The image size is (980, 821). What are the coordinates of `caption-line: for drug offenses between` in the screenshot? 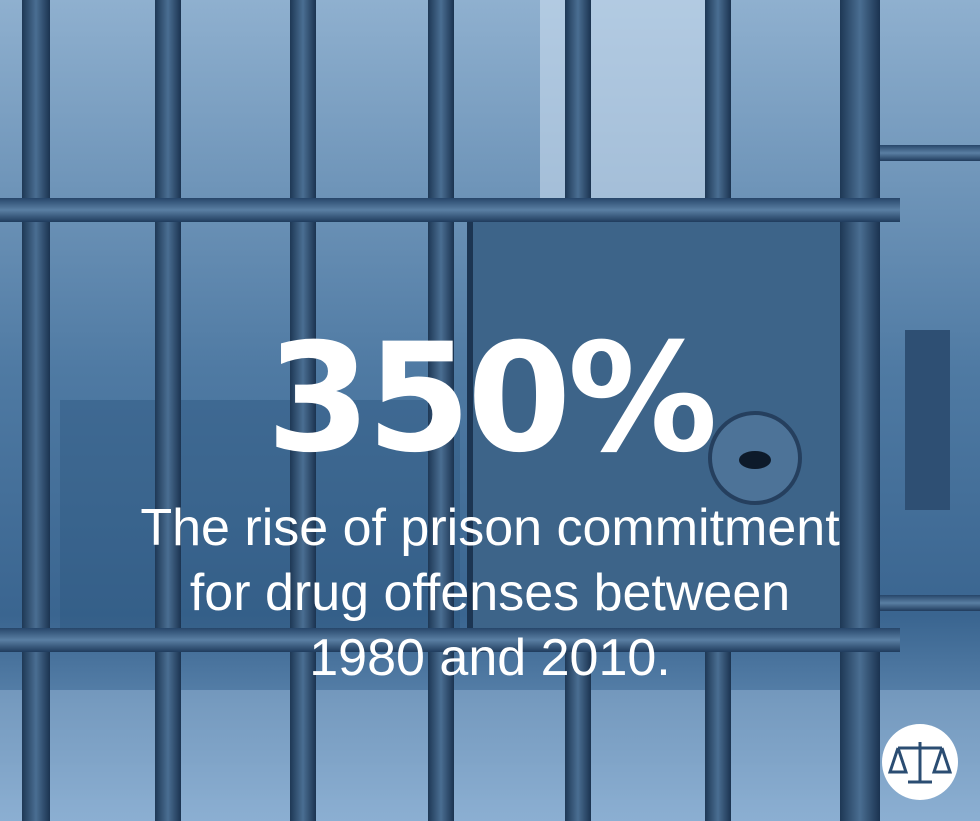 It's located at (490, 593).